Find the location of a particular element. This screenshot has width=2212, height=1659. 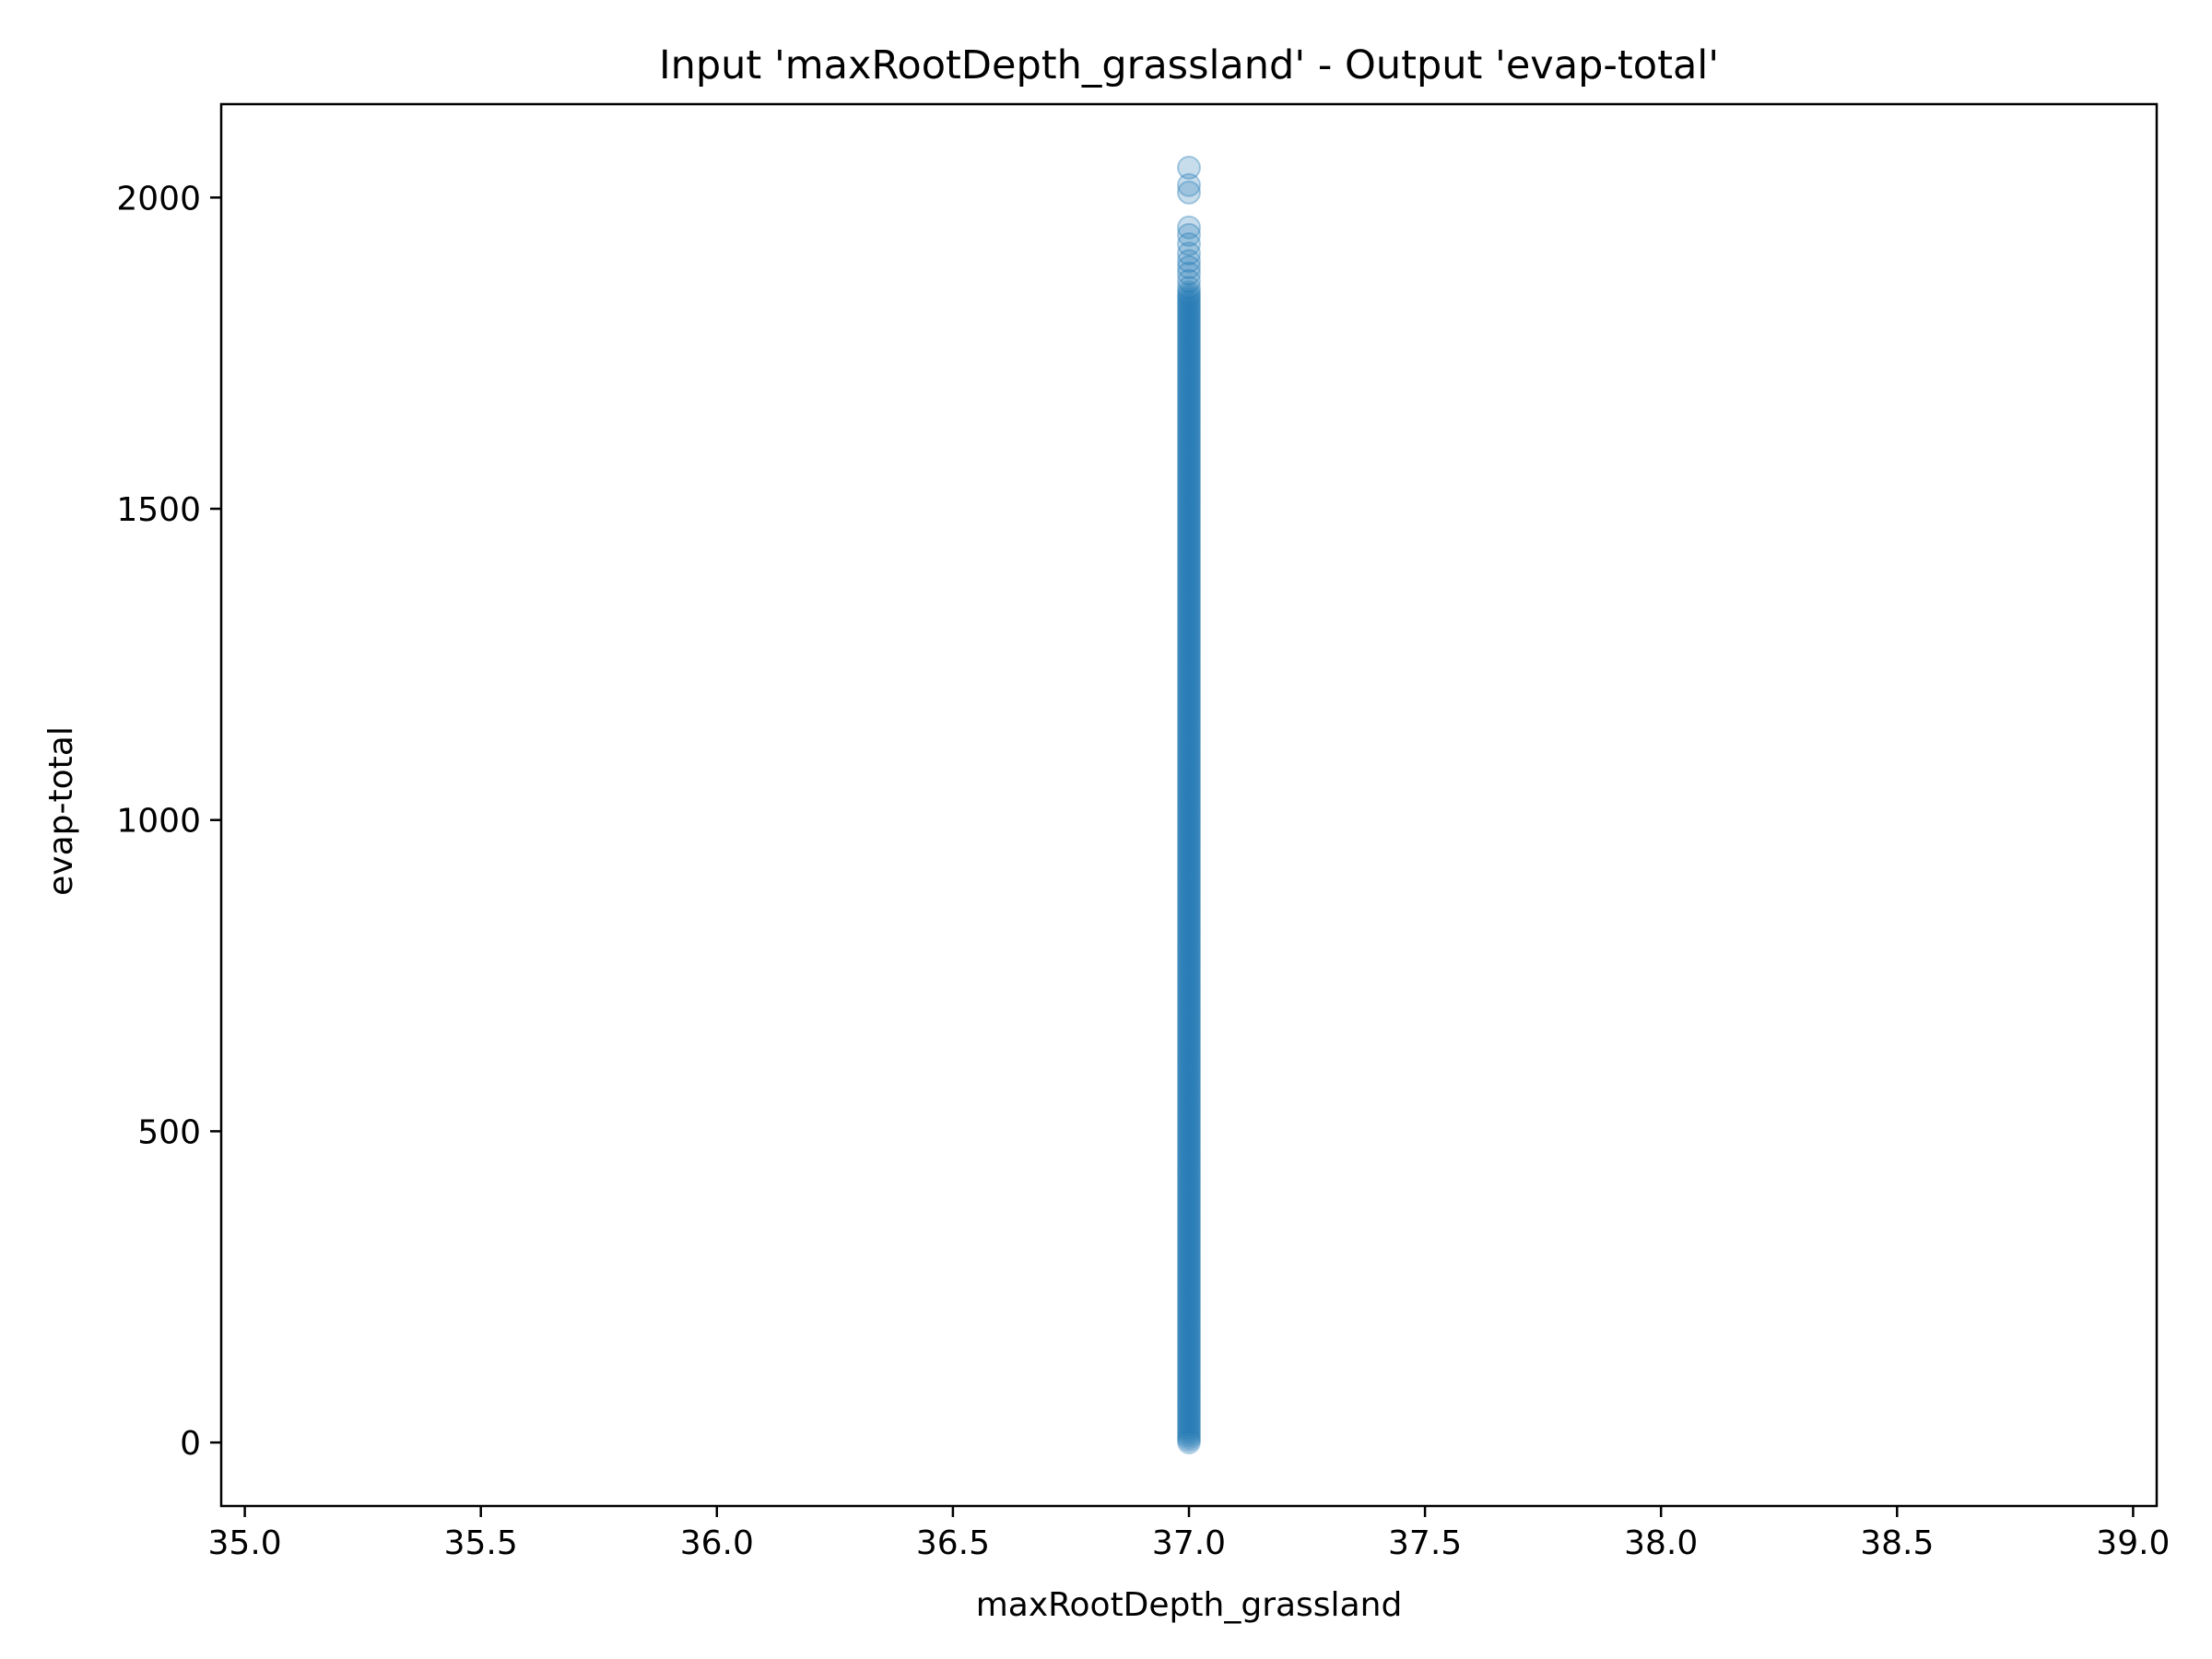

x-tick-label: 36.0 is located at coordinates (717, 1543).